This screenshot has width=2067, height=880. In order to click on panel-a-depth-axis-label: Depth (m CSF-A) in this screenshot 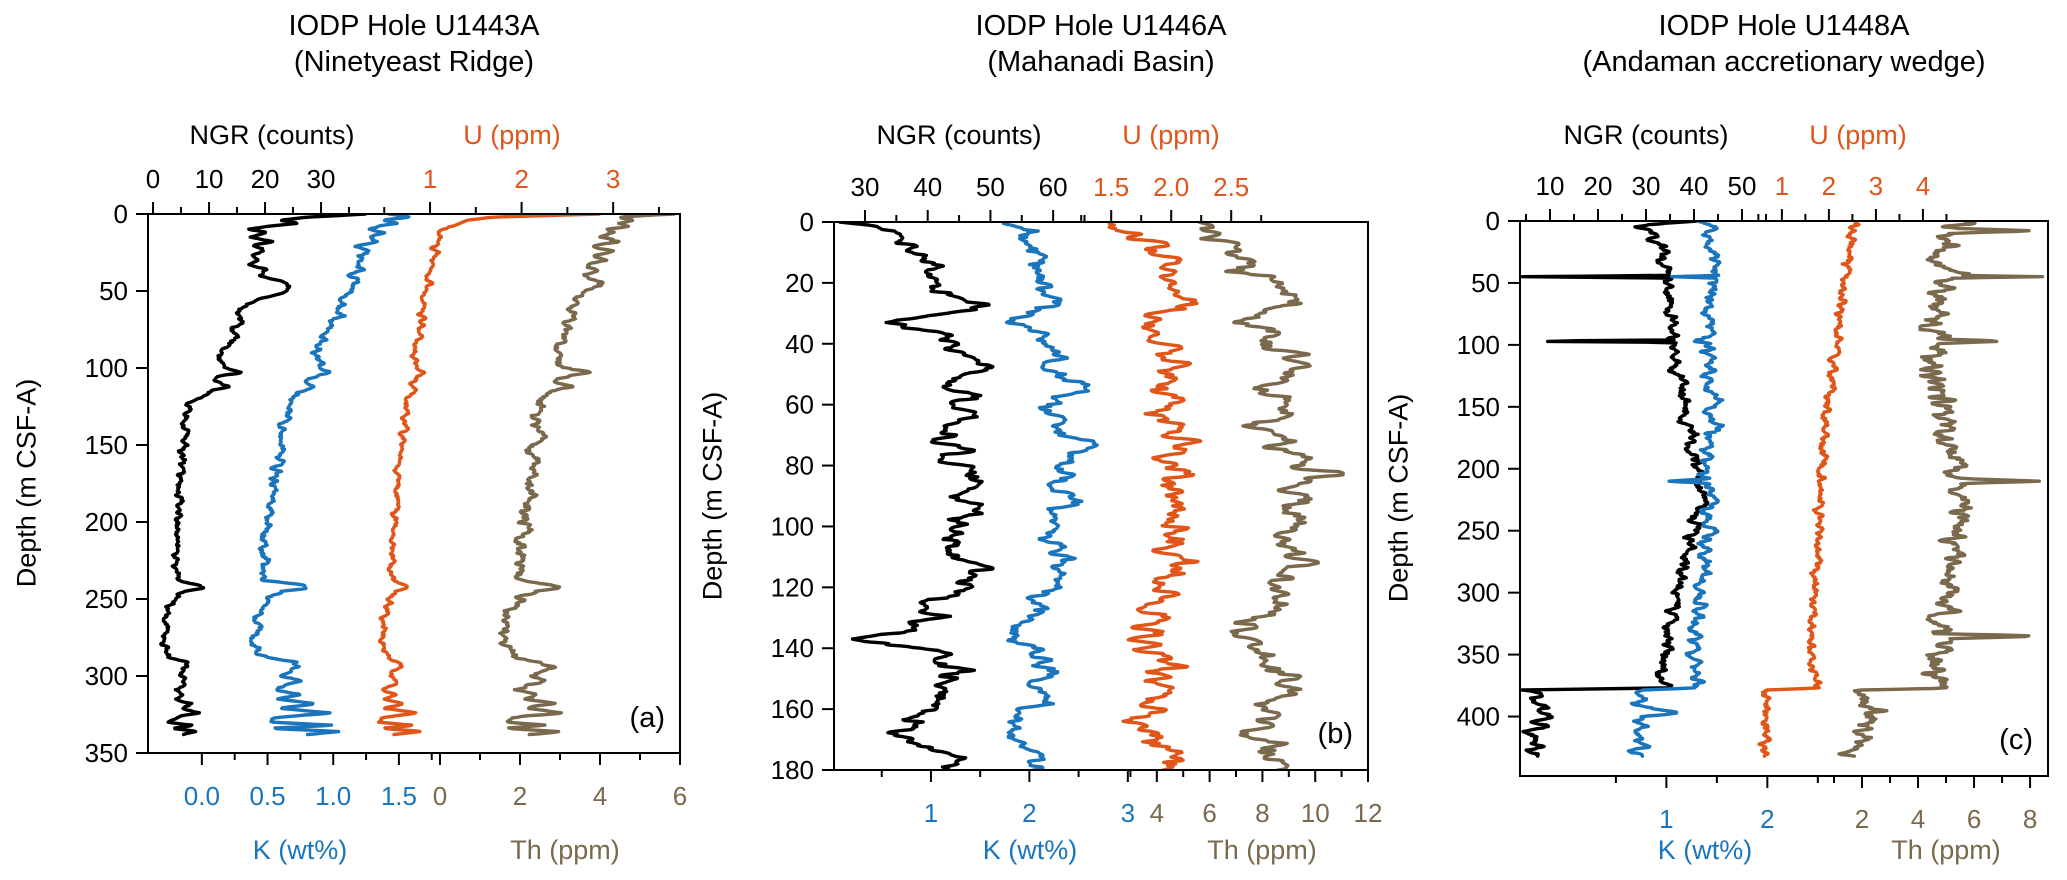, I will do `click(26, 483)`.